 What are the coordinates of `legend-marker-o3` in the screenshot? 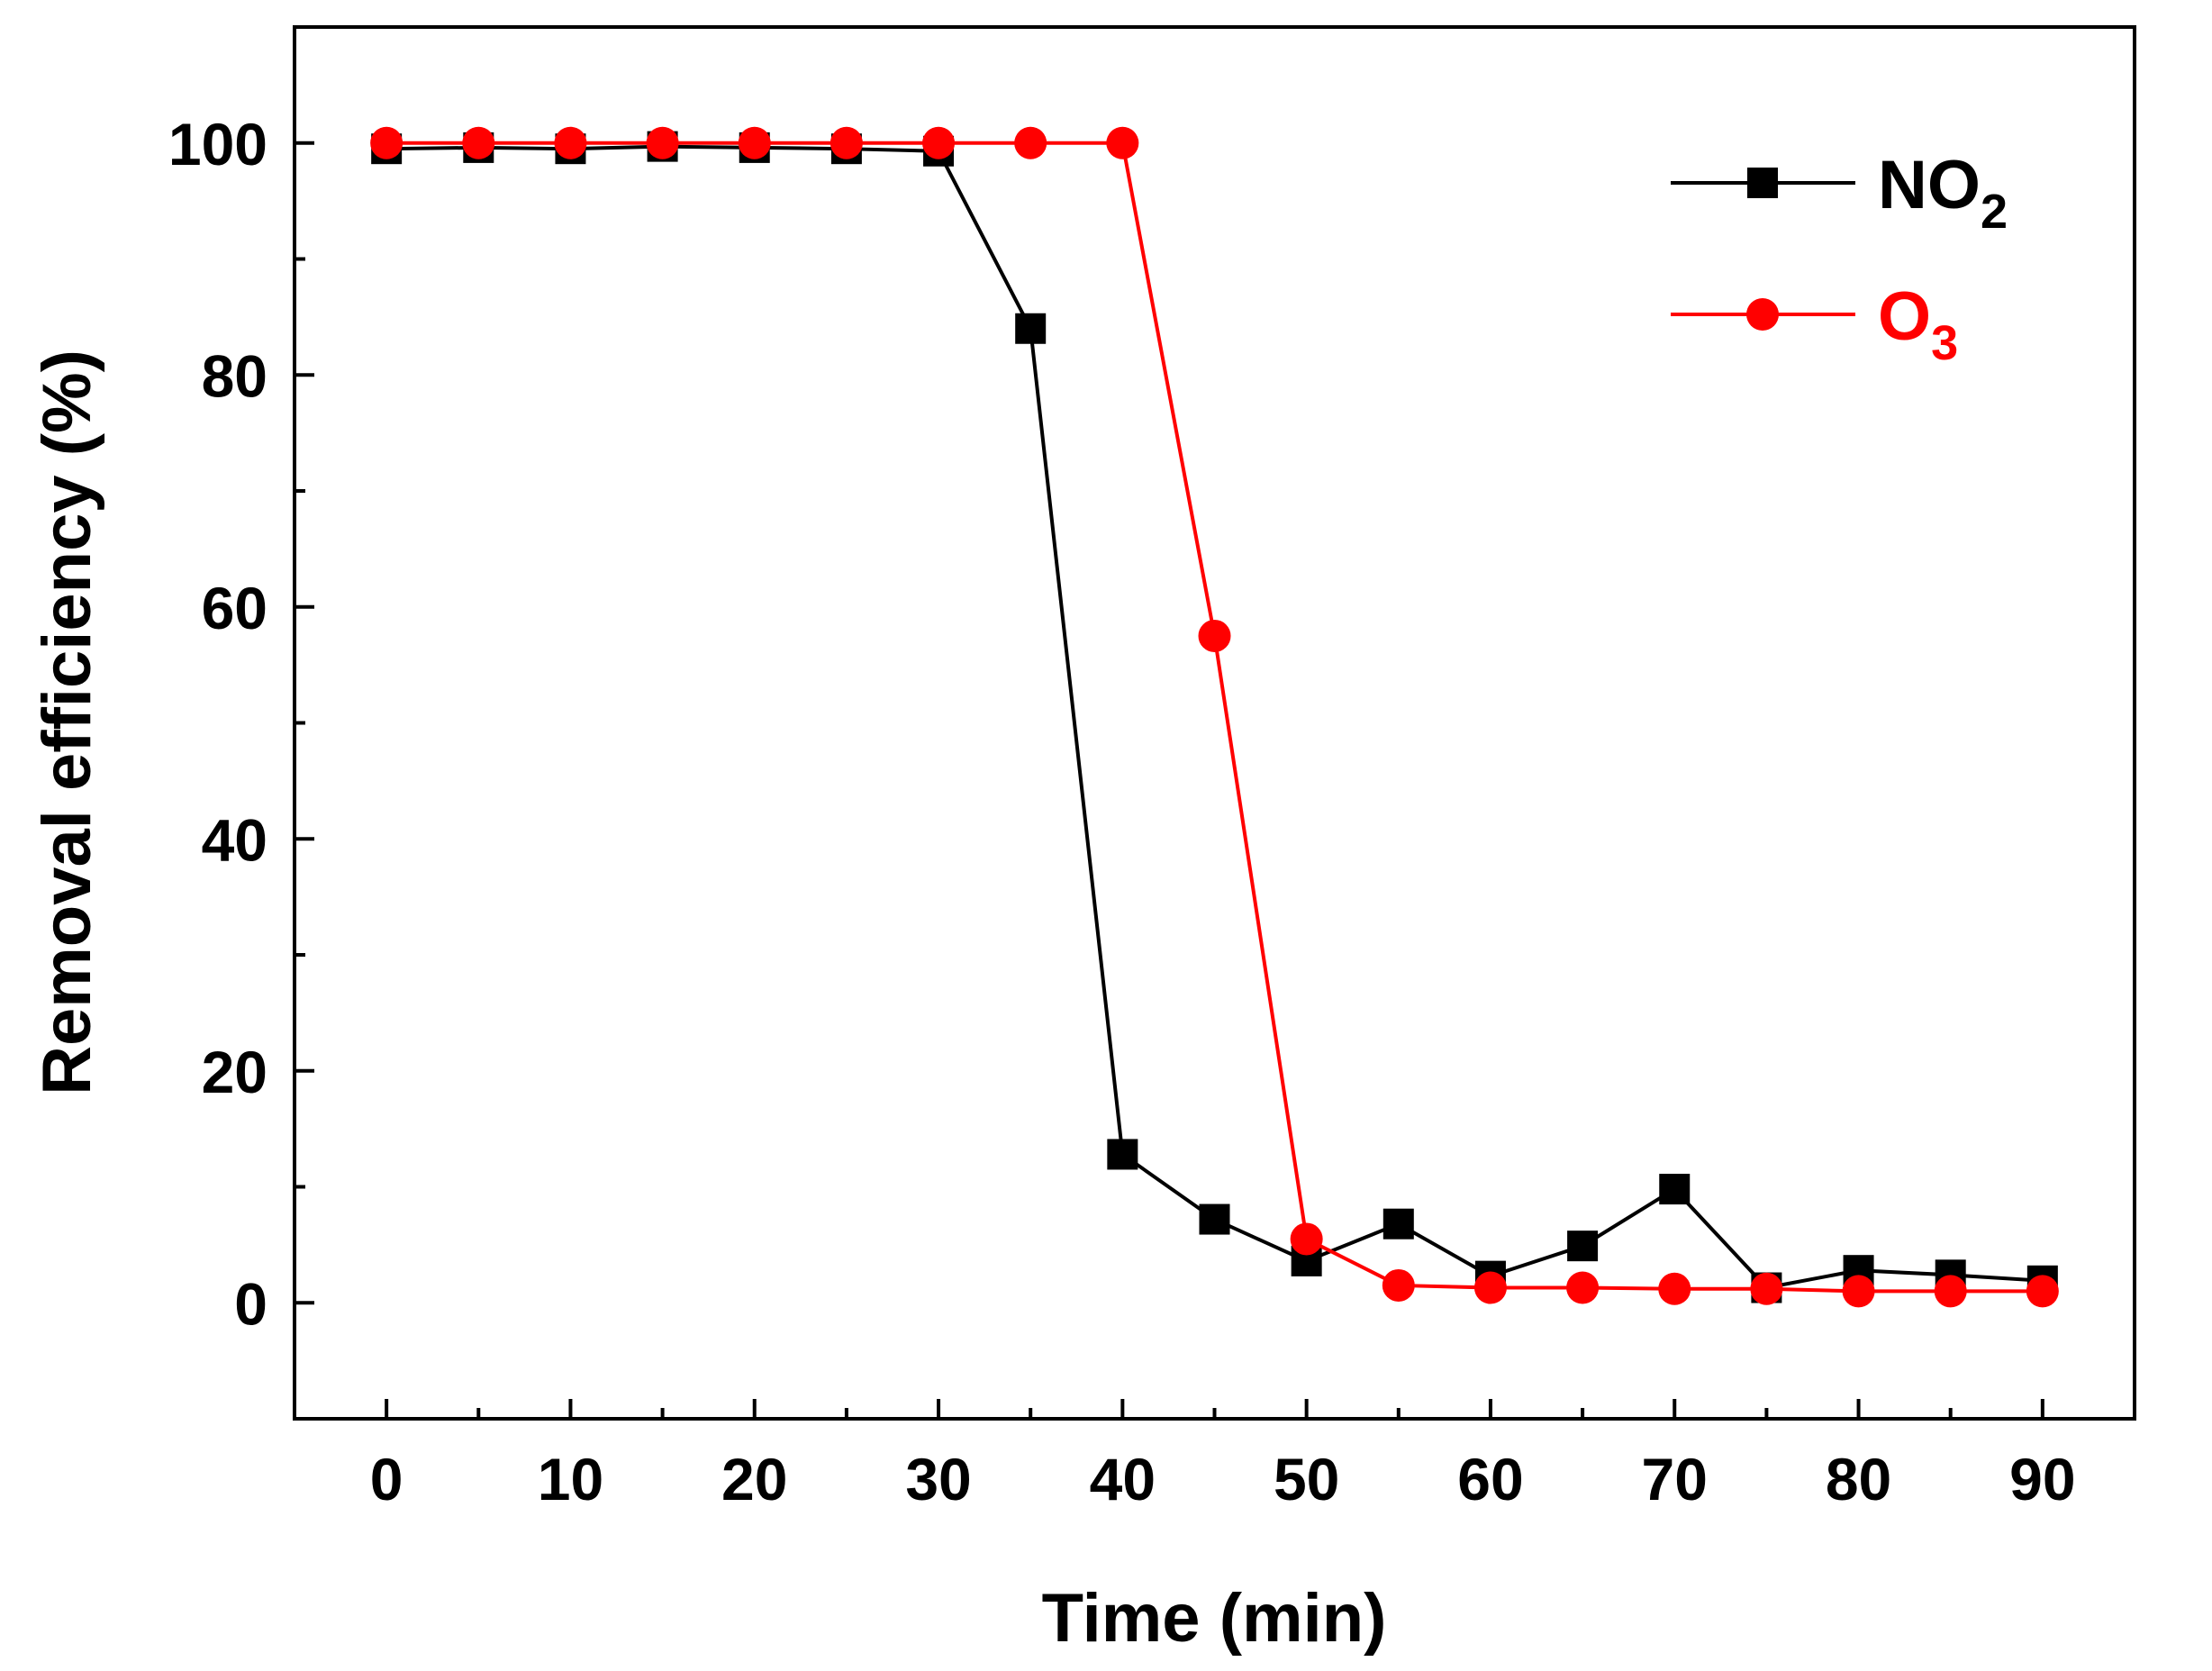 It's located at (1762, 314).